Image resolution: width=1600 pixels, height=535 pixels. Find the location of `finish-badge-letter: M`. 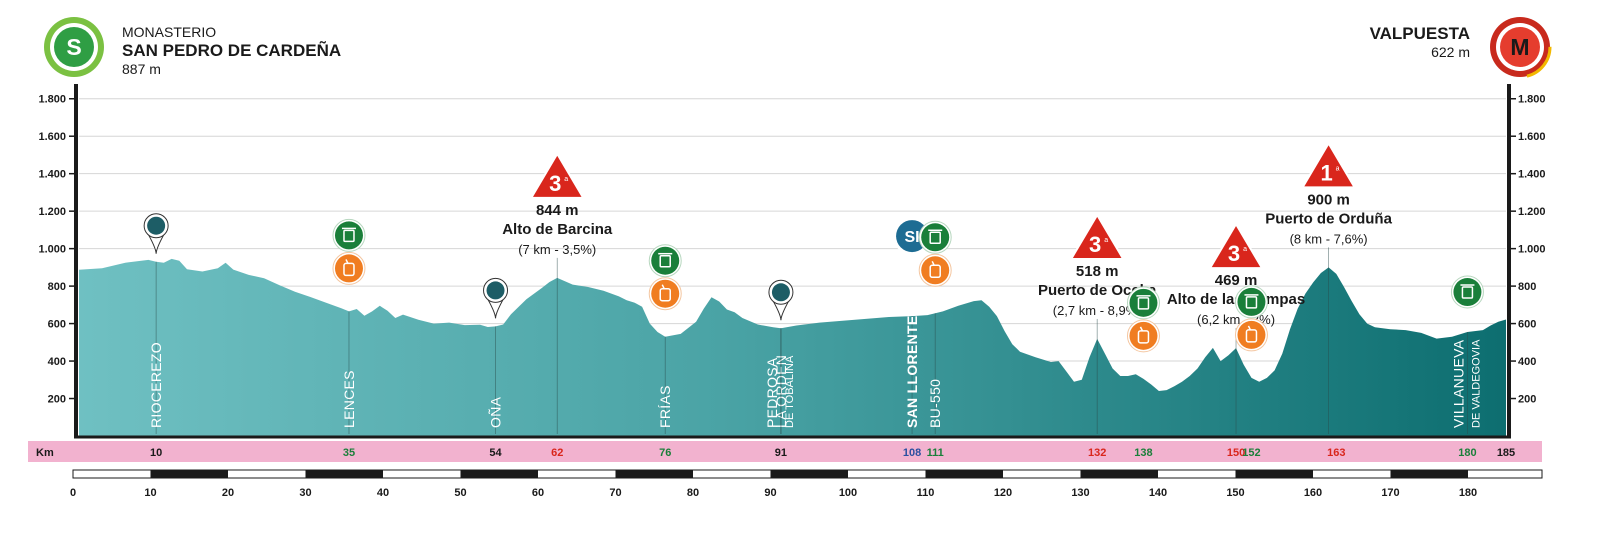

finish-badge-letter: M is located at coordinates (1519, 47).